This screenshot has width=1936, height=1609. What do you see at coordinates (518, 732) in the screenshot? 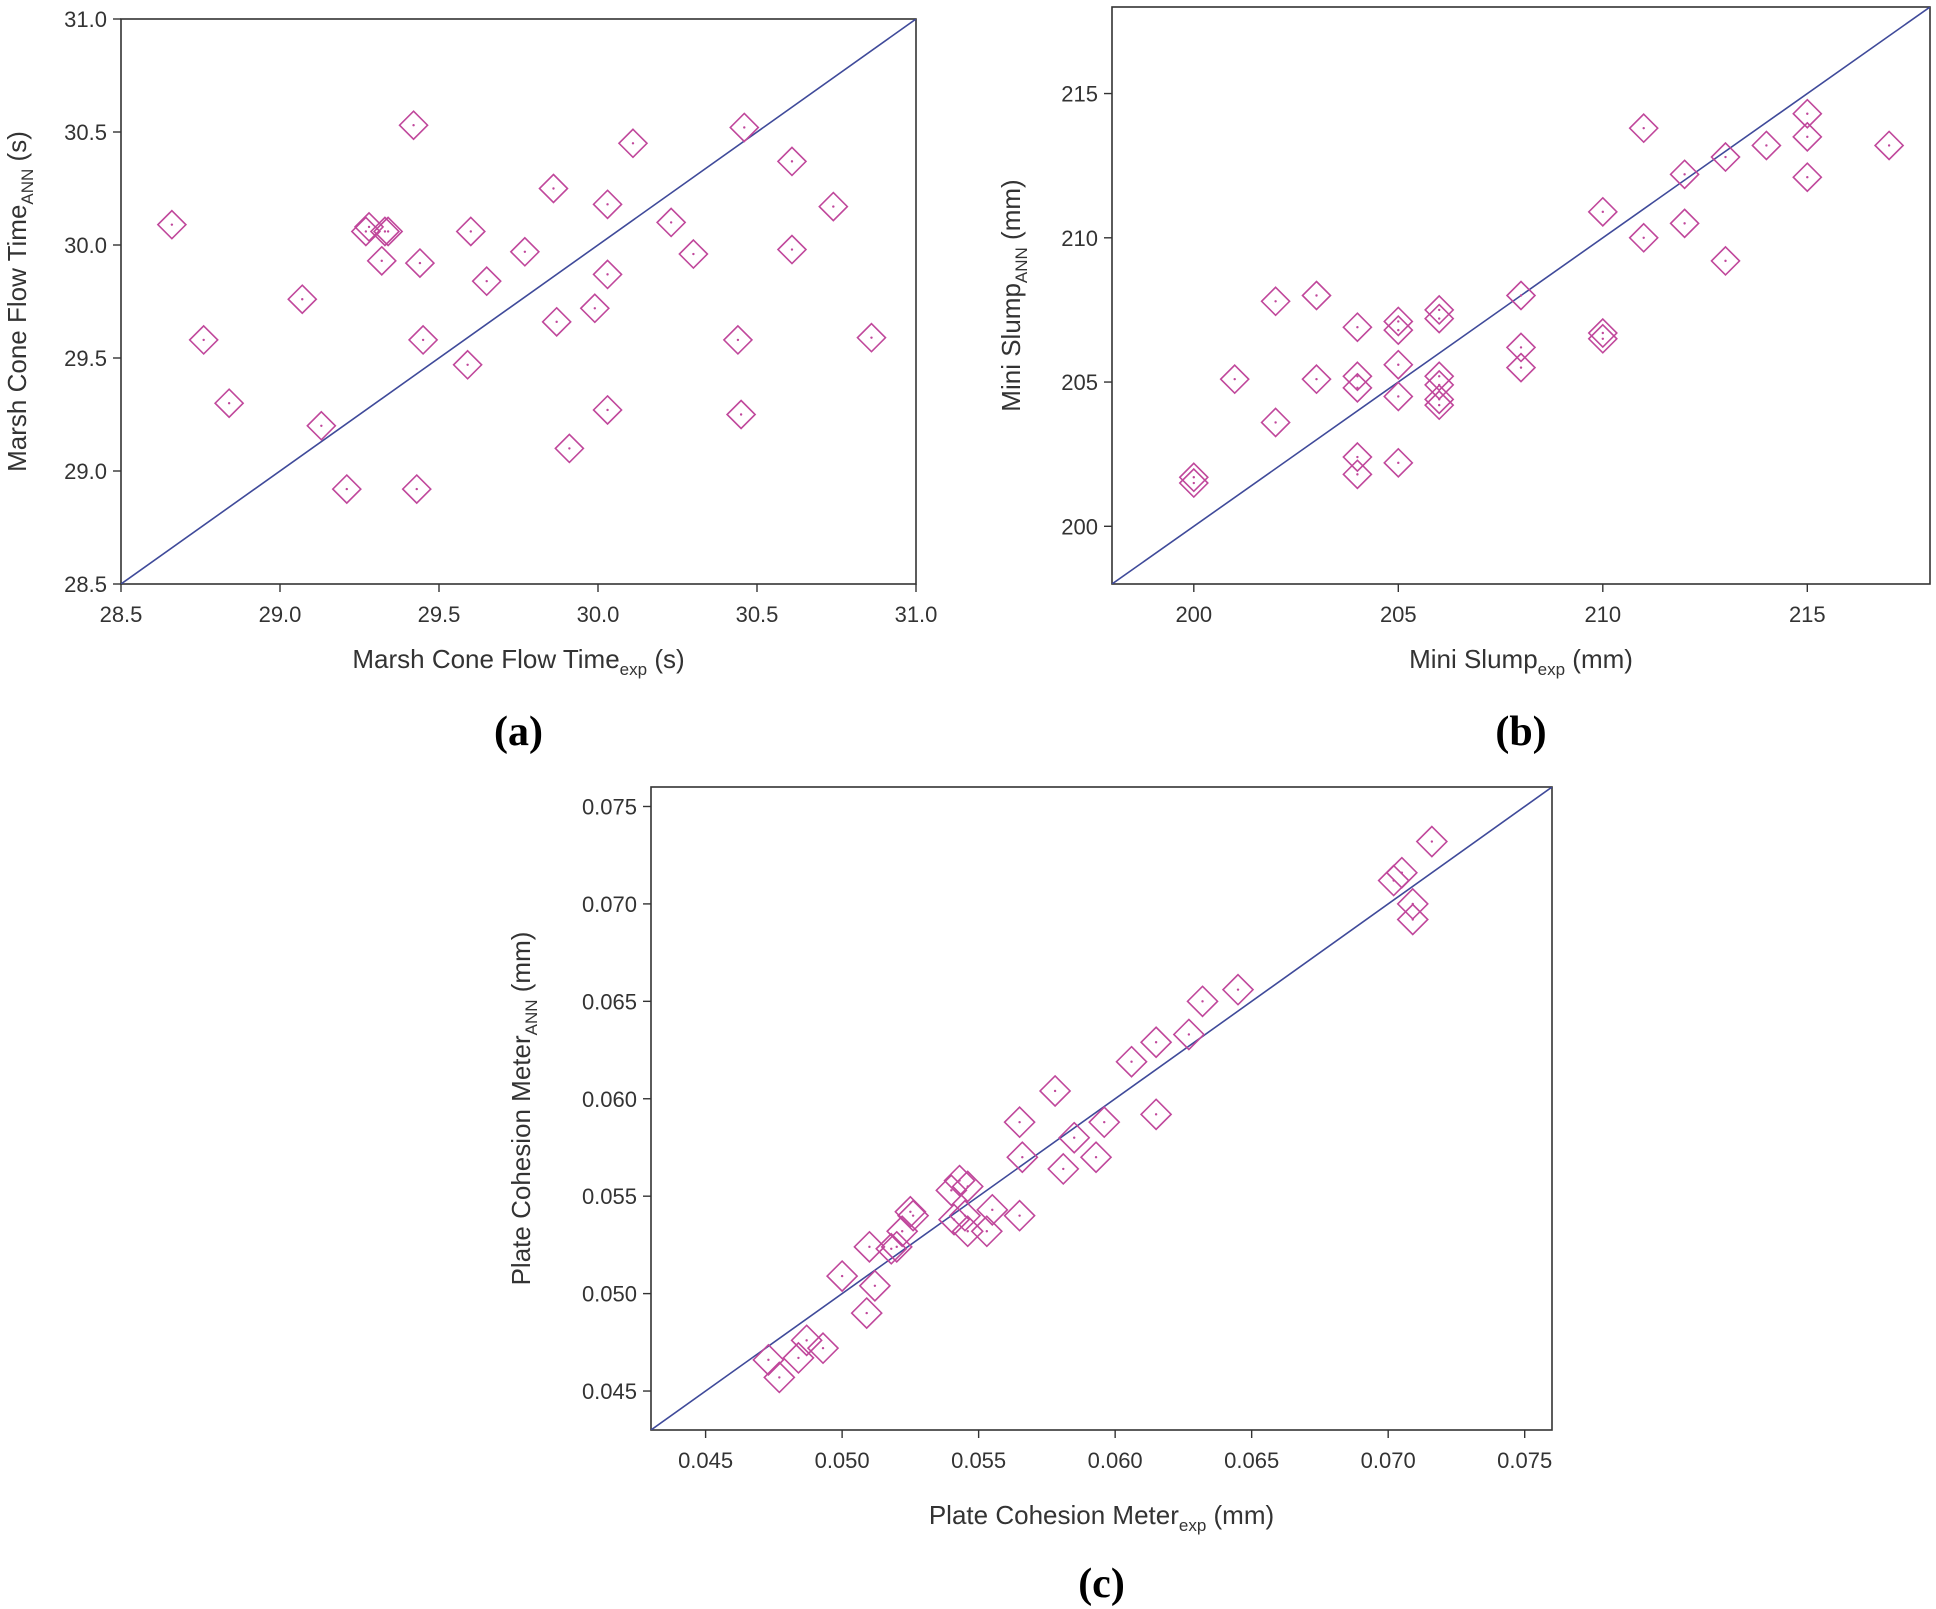
I see `chart-a-panel-label: (a)` at bounding box center [518, 732].